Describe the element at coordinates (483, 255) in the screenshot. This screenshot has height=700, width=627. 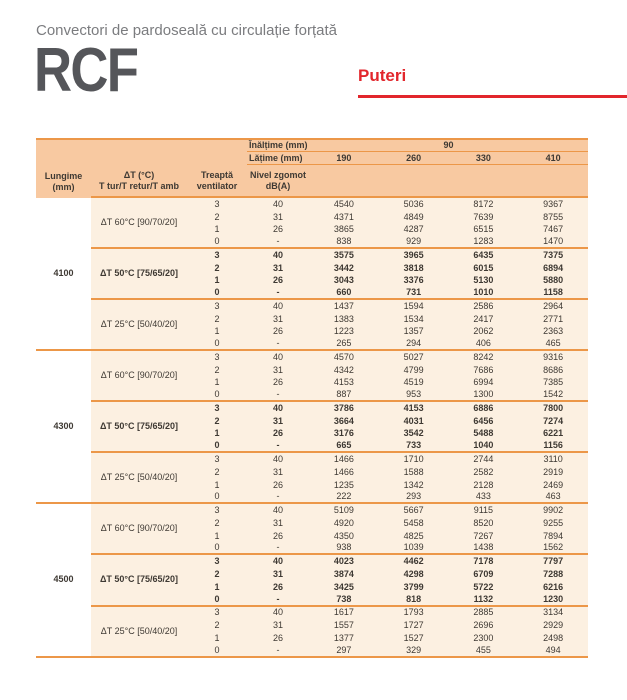
I see `value-cell: 6435` at that location.